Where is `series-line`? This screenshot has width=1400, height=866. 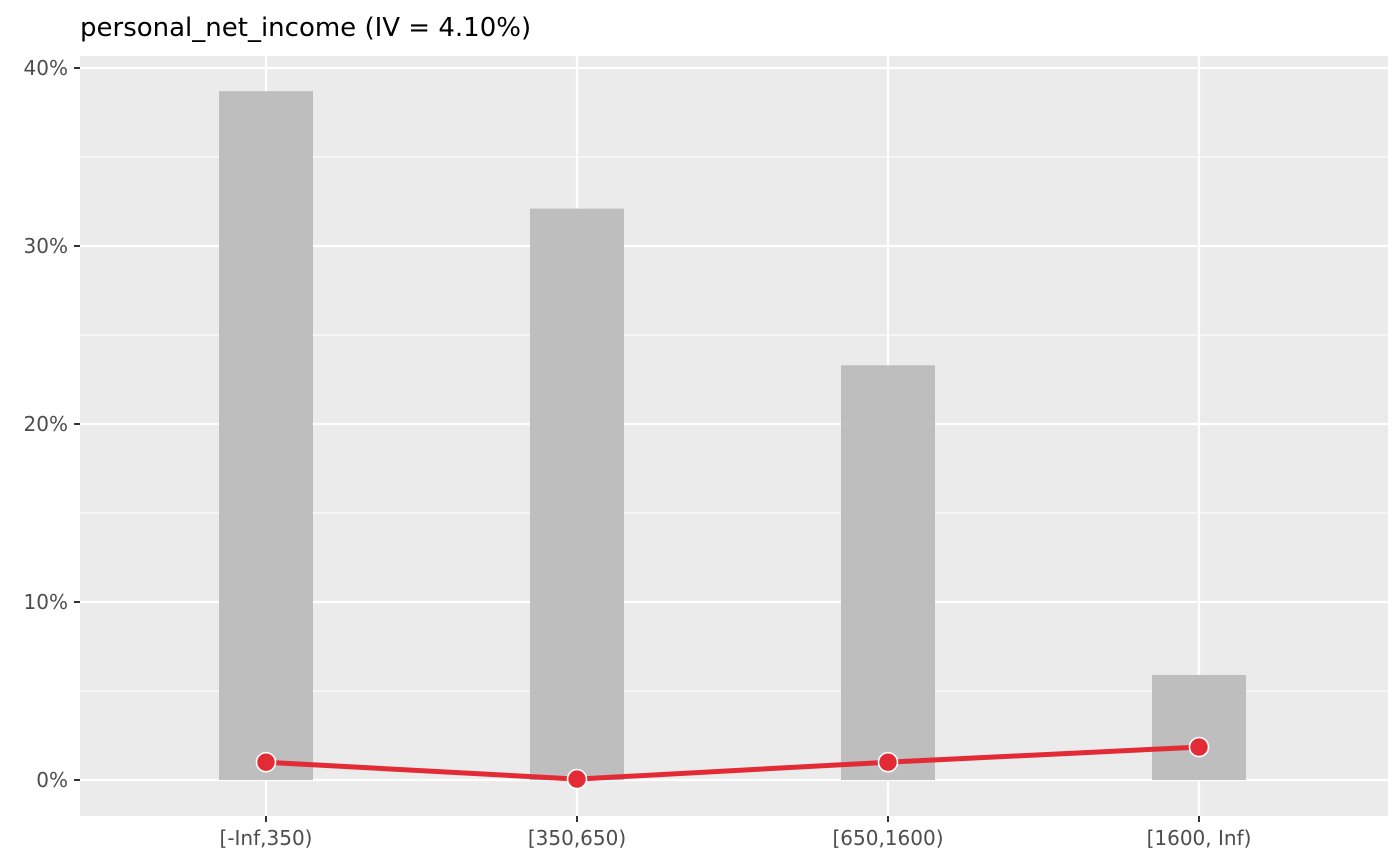 series-line is located at coordinates (732, 763).